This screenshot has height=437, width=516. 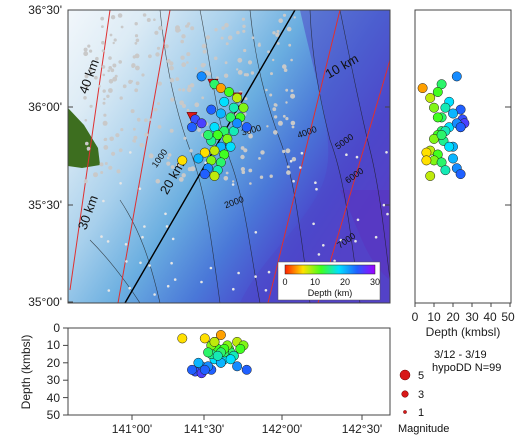 What do you see at coordinates (45, 302) in the screenshot?
I see `lat-tick-35-00: 35°00'` at bounding box center [45, 302].